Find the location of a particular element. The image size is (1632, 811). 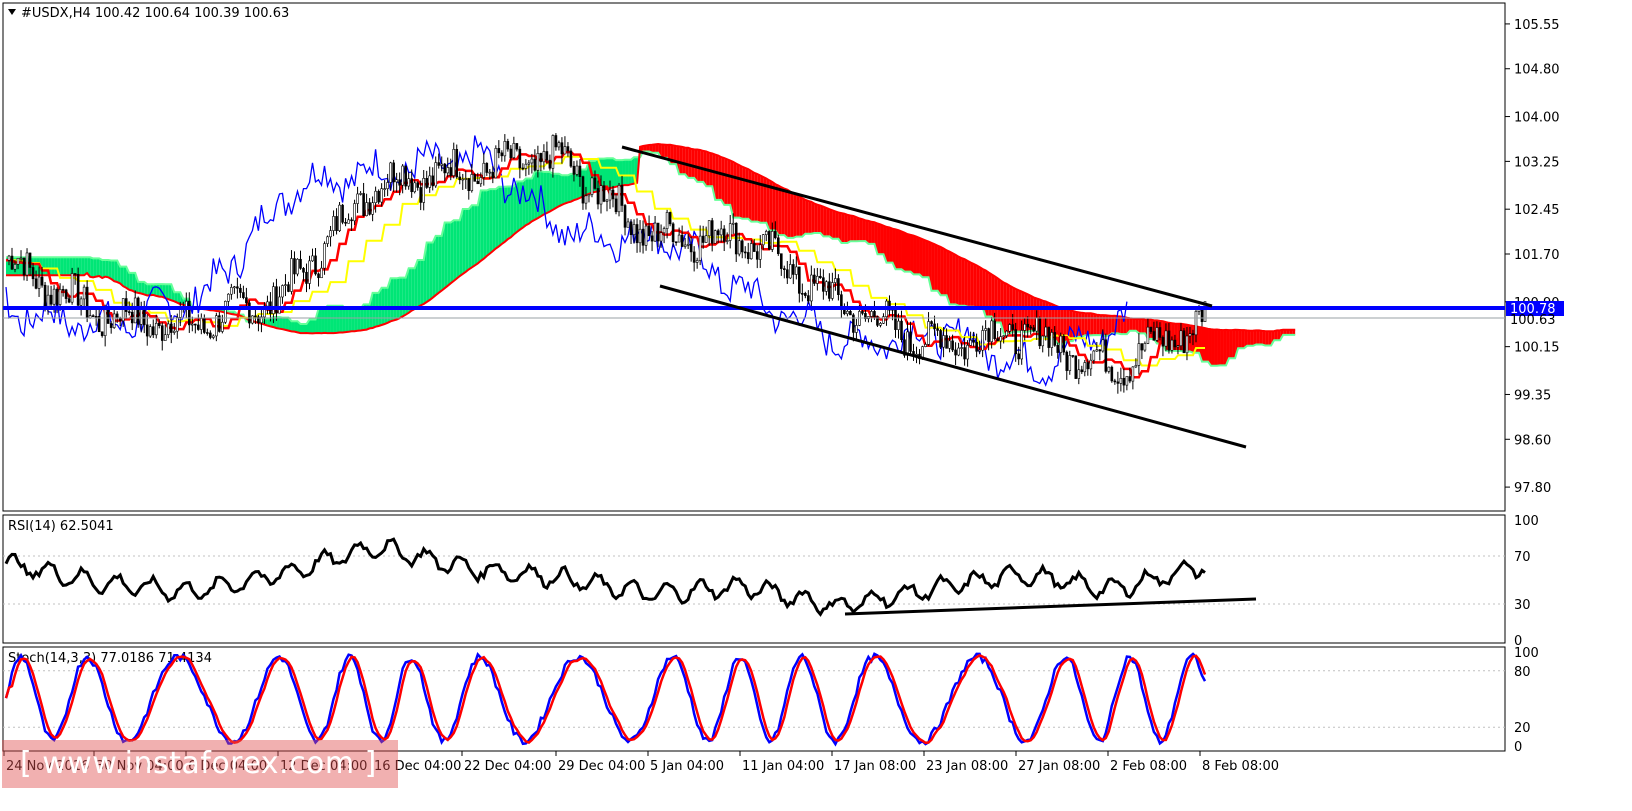

channel-lower-line is located at coordinates (953, 366).